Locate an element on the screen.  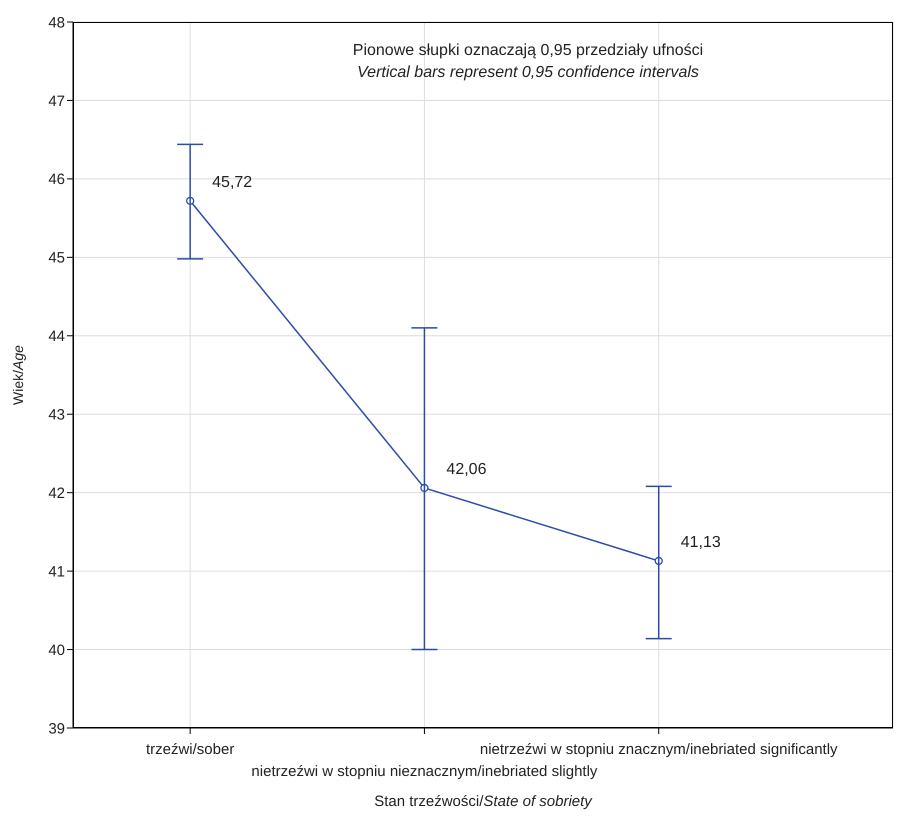
y-tick-label: 48 is located at coordinates (56, 23).